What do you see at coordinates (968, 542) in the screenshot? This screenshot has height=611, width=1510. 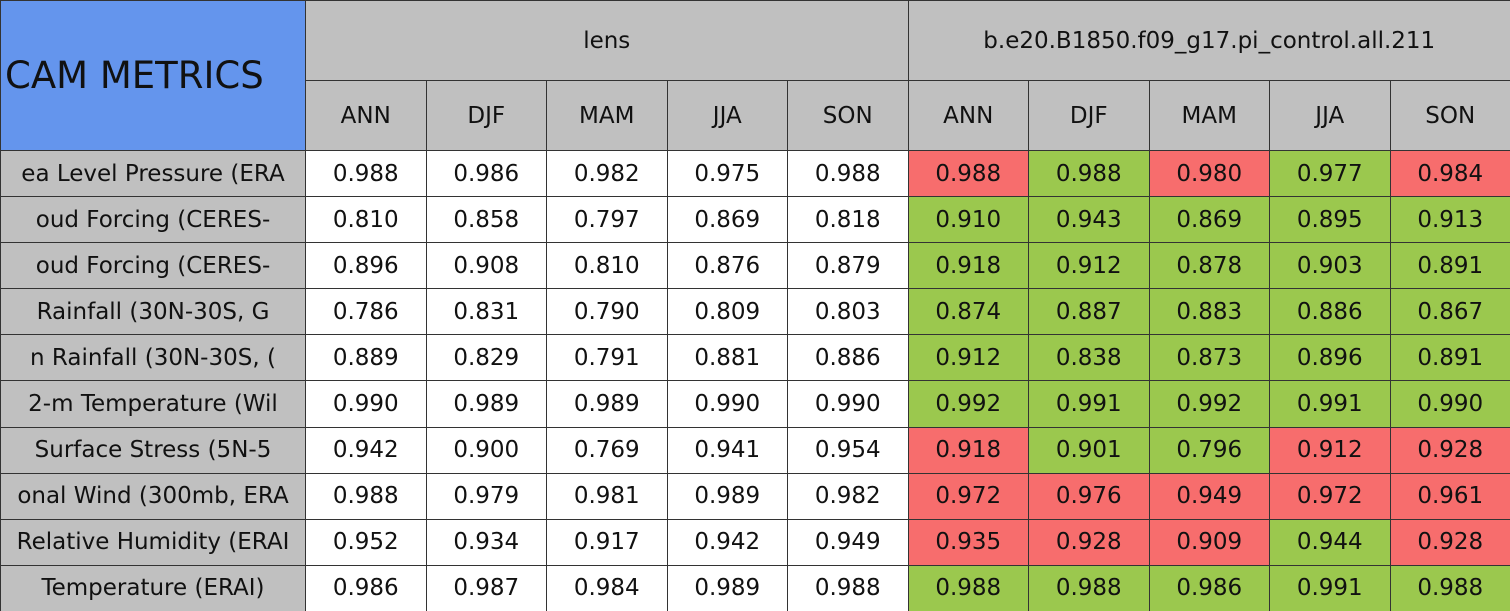 I see `value-cell: 0.935` at bounding box center [968, 542].